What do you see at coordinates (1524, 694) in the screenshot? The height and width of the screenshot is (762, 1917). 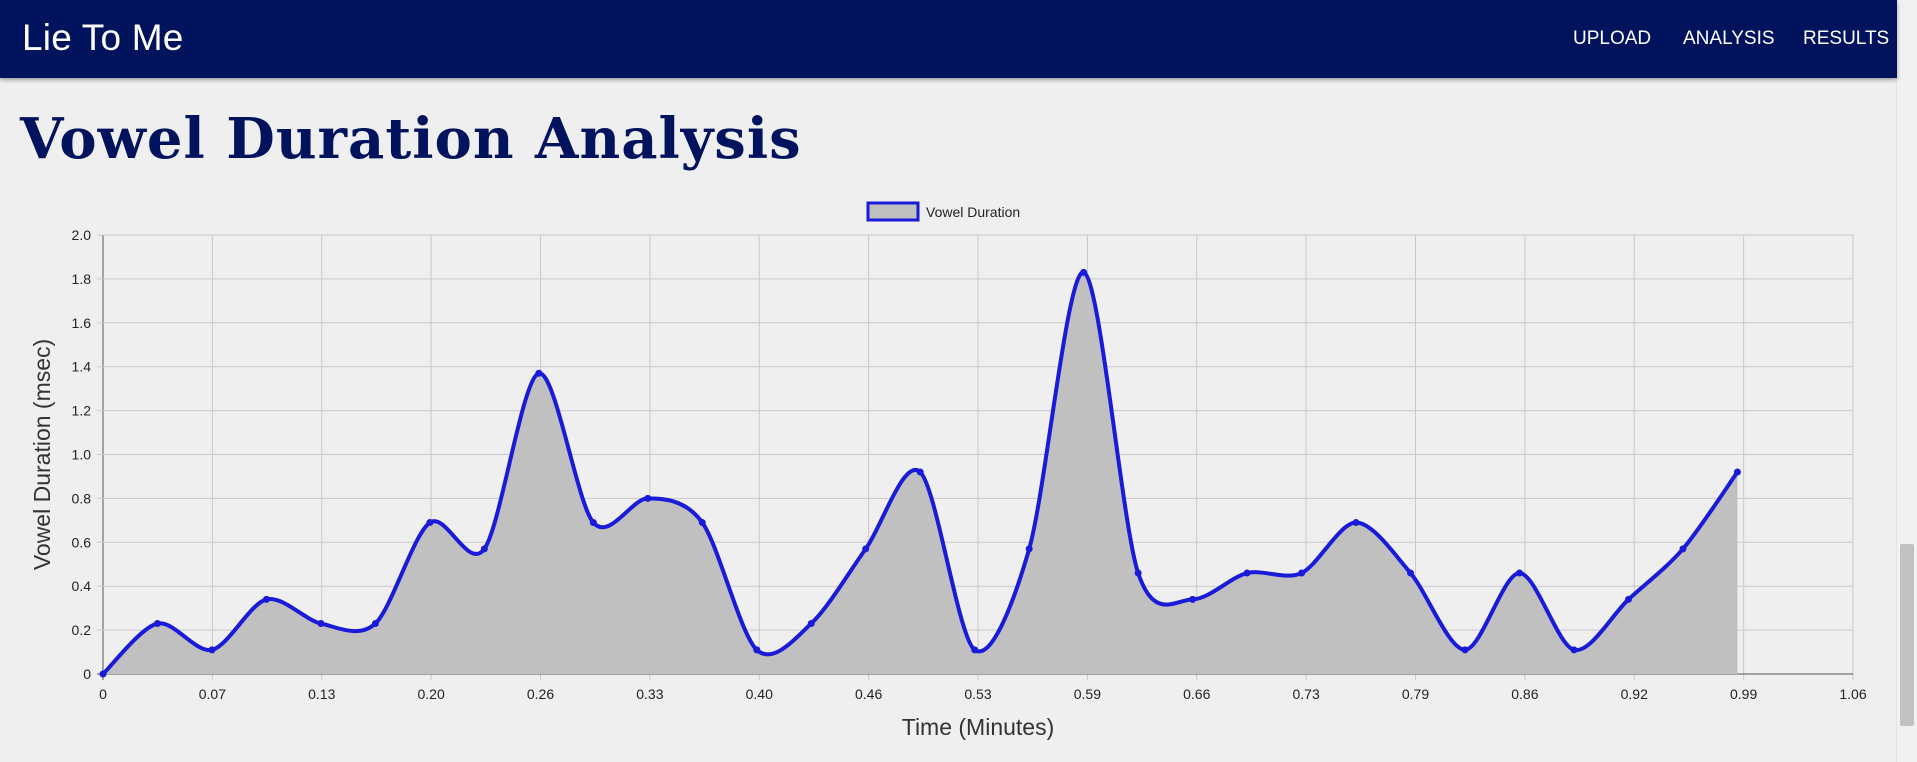 I see `x-tick-label: 0.86` at bounding box center [1524, 694].